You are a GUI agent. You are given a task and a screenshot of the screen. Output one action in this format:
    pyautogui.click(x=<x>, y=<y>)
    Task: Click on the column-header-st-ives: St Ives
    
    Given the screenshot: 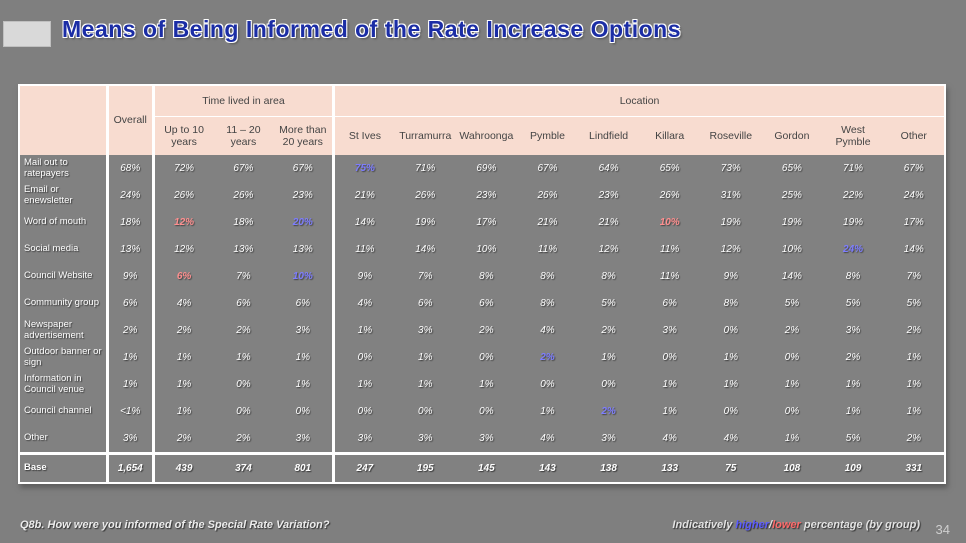 What is the action you would take?
    pyautogui.click(x=363, y=135)
    